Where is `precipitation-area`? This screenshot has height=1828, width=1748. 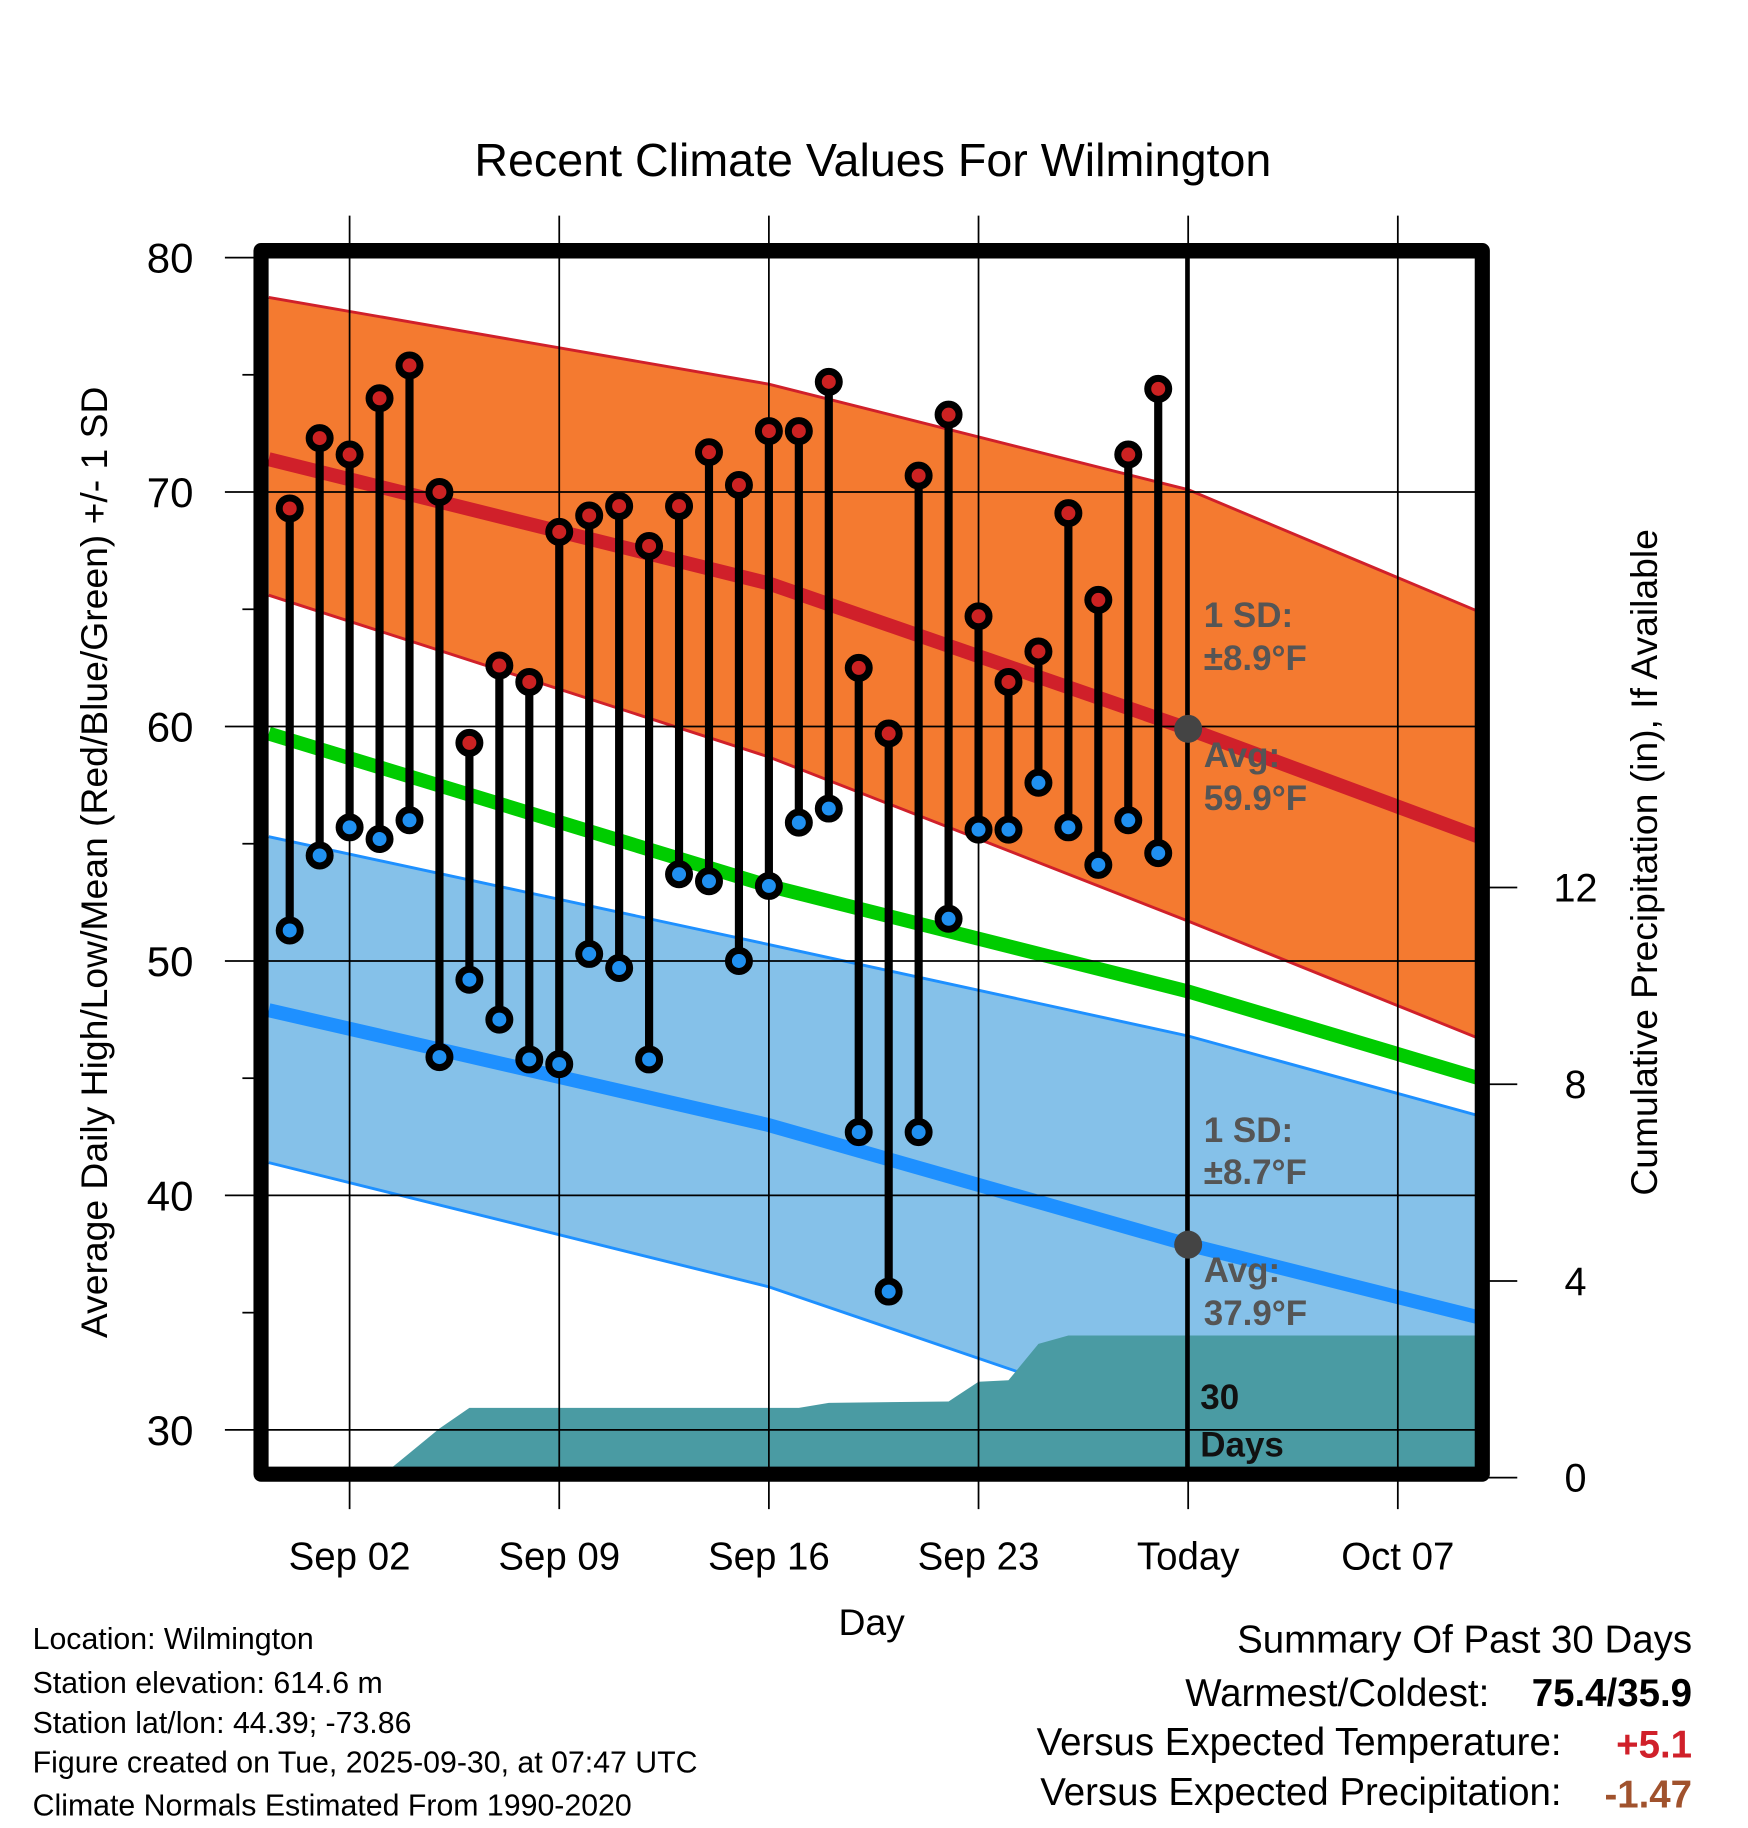
precipitation-area is located at coordinates (933, 1402).